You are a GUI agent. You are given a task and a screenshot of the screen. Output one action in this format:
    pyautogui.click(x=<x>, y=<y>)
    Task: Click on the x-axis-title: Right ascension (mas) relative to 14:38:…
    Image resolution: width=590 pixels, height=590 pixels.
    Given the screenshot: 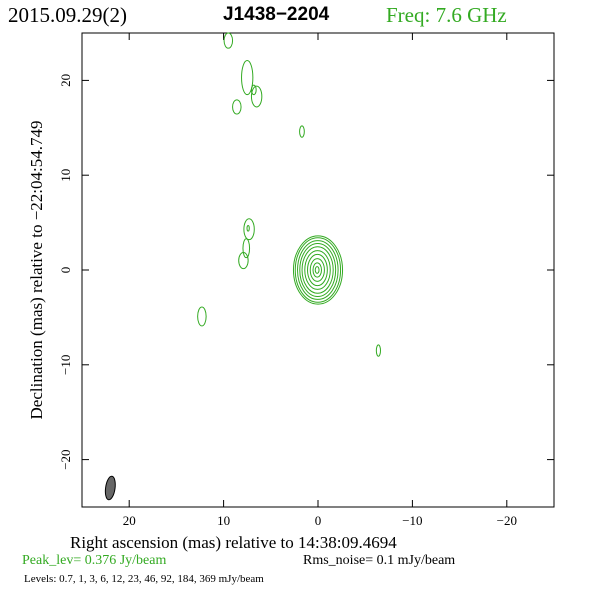 What is the action you would take?
    pyautogui.click(x=233, y=542)
    